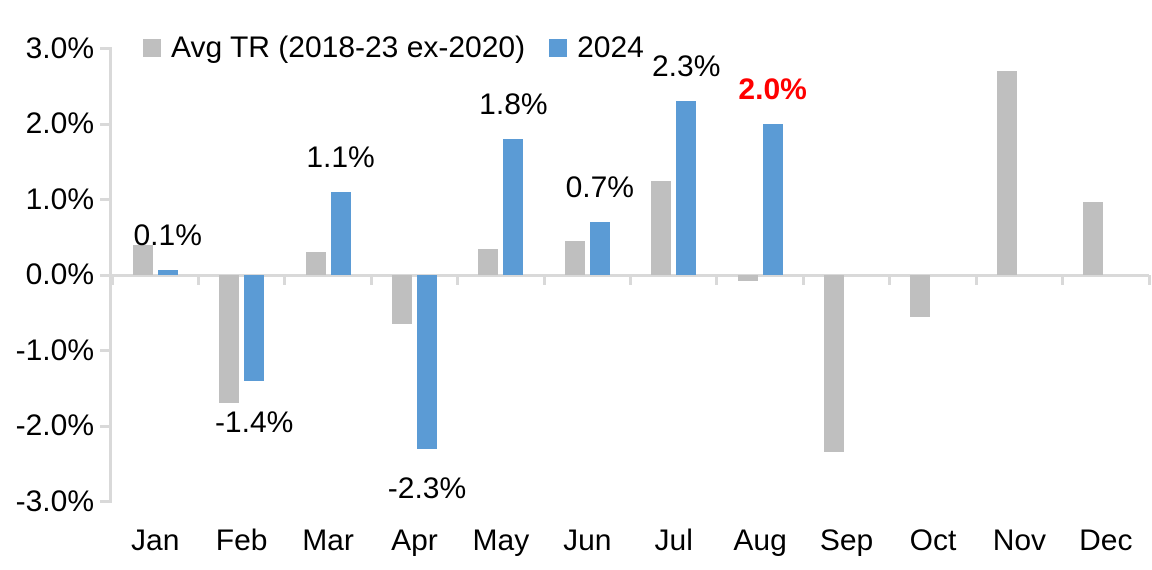  Describe the element at coordinates (59, 199) in the screenshot. I see `y-axis-label: 1.0%` at that location.